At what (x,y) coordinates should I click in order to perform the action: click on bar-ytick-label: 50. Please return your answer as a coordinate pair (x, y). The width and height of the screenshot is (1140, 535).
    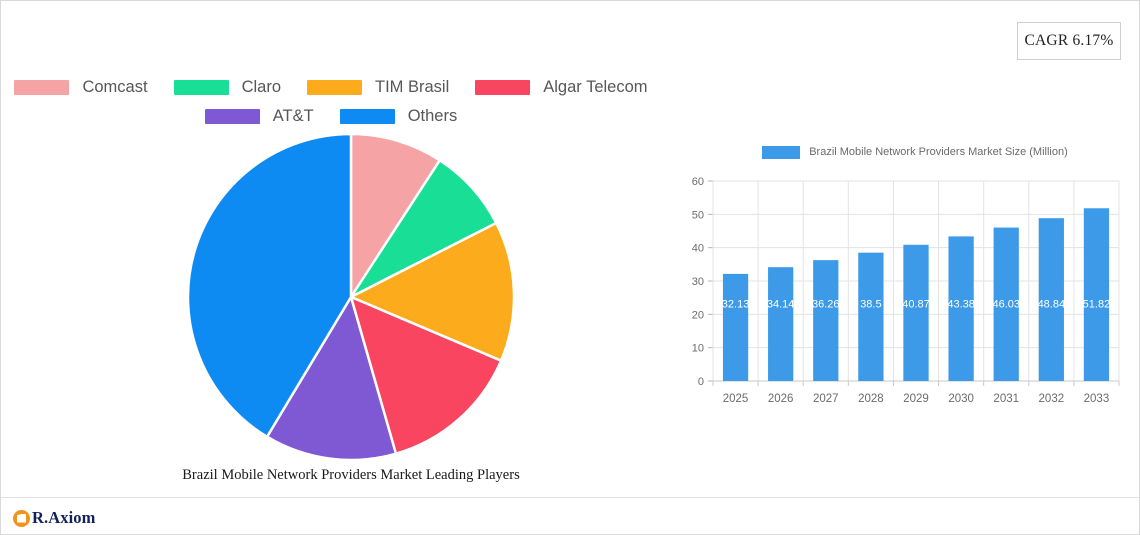
    Looking at the image, I should click on (698, 215).